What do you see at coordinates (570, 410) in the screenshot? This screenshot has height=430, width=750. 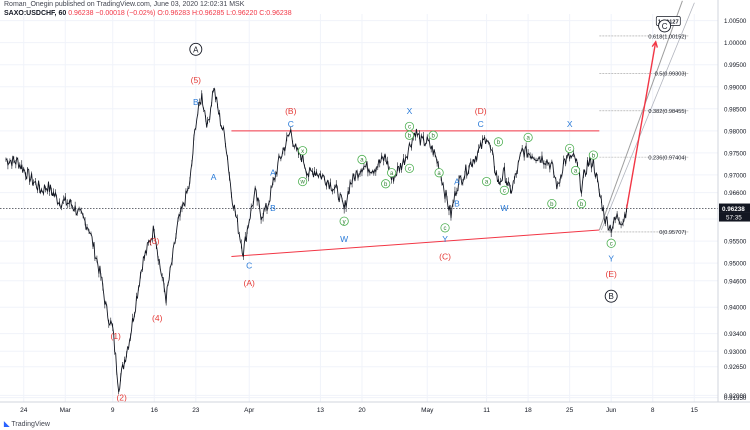 I see `x-tick-label: 25` at bounding box center [570, 410].